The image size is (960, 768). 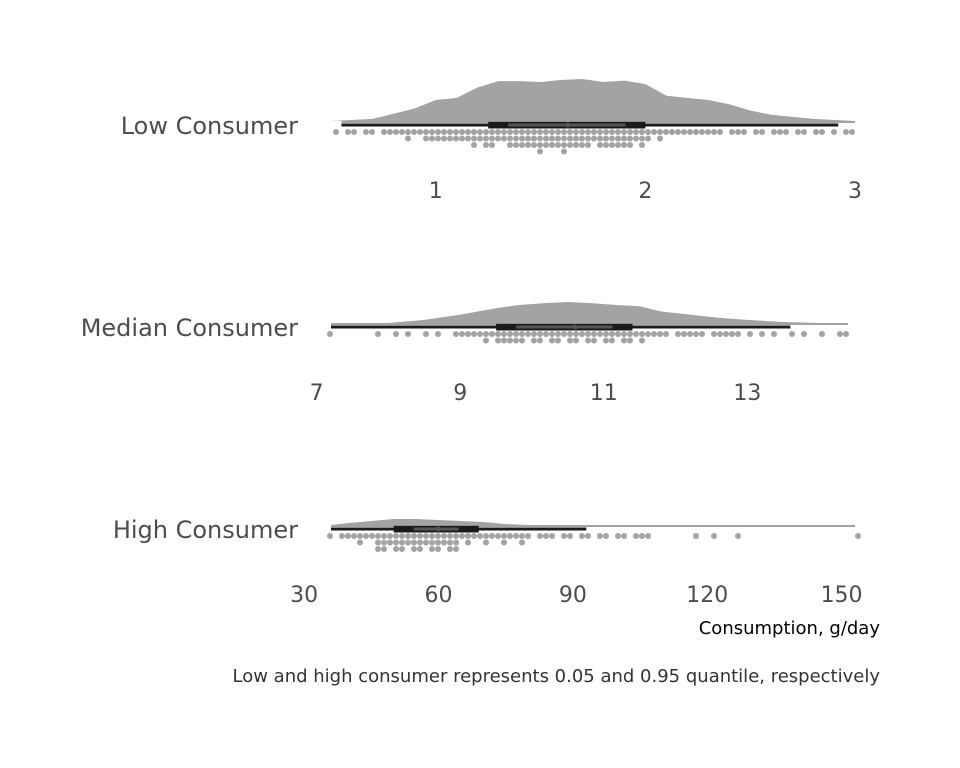 I want to click on panel-1: Median Consumer 7 9 11 13, so click(x=465, y=354).